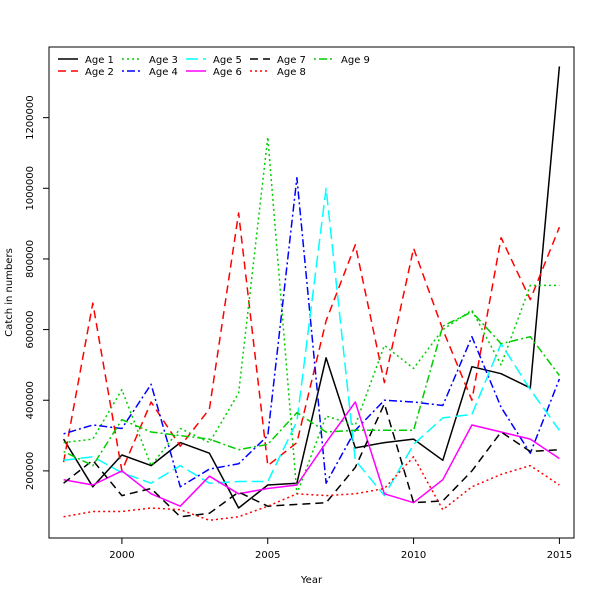 Image resolution: width=600 pixels, height=600 pixels. I want to click on legend-entry: Age 5, so click(227, 60).